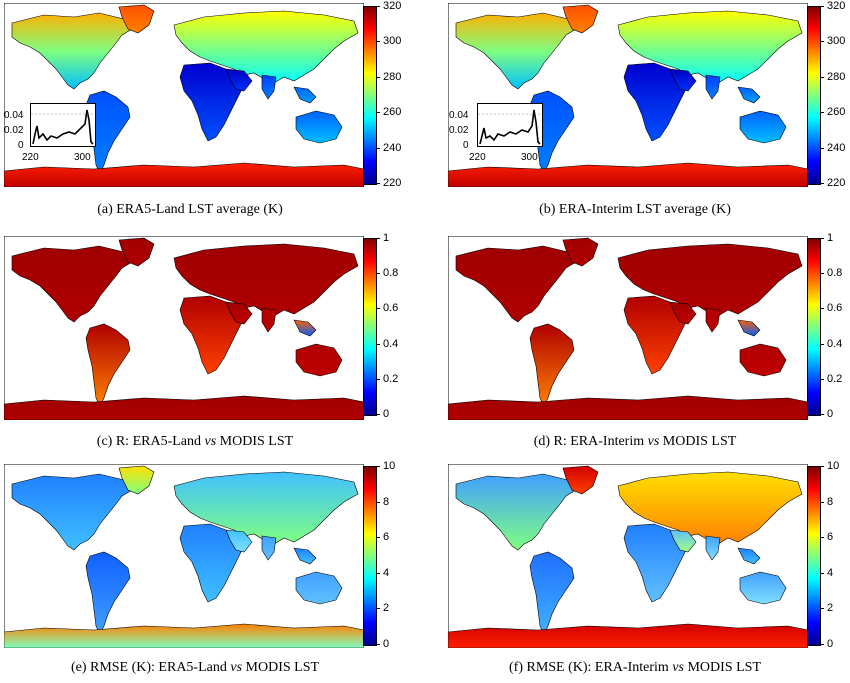 The height and width of the screenshot is (683, 850). Describe the element at coordinates (827, 238) in the screenshot. I see `colorbar-tick-label: 1` at that location.